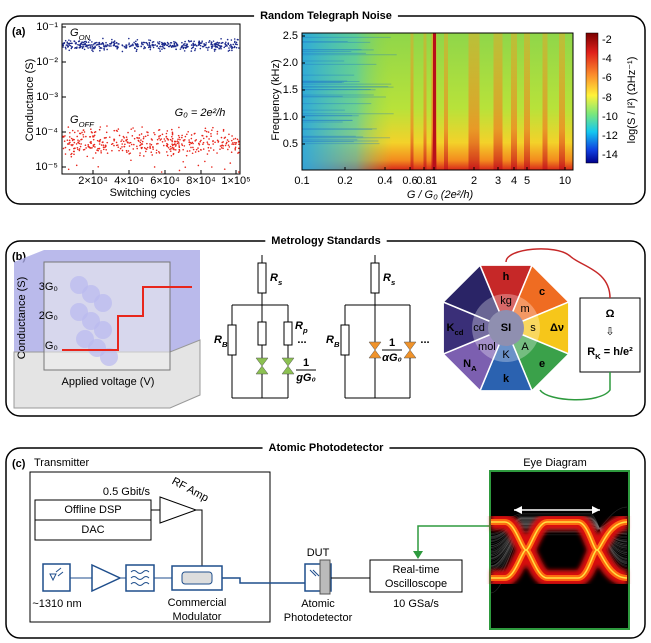 The image size is (651, 643). Describe the element at coordinates (392, 343) in the screenshot. I see `fraction-num: 1` at that location.